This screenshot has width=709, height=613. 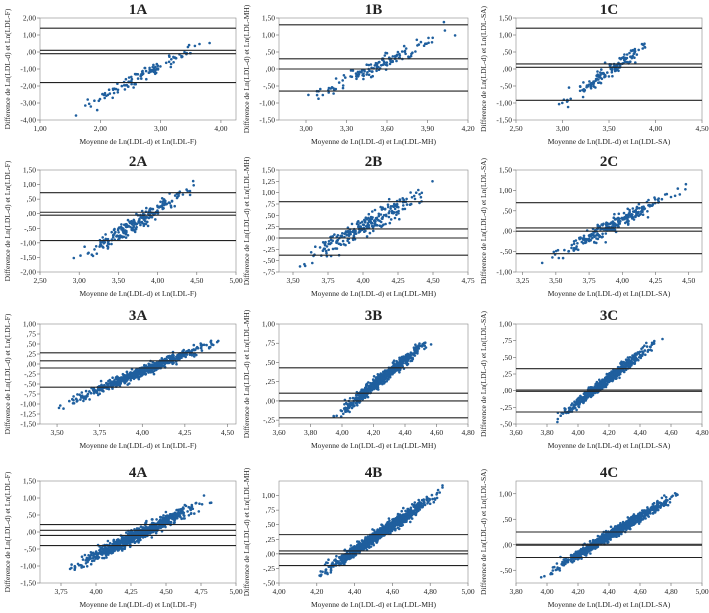 What do you see at coordinates (271, 238) in the screenshot?
I see `y-tick-label: ,00` at bounding box center [271, 238].